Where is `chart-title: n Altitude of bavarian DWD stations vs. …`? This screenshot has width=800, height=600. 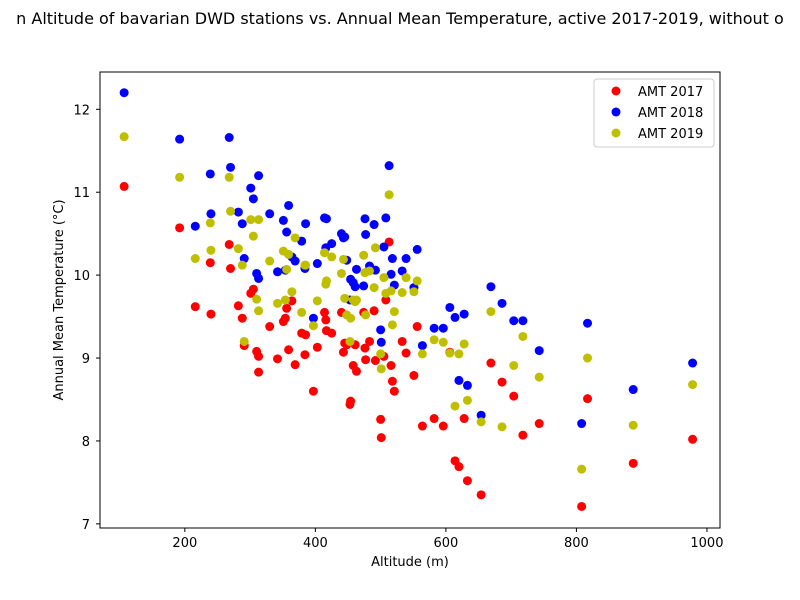 chart-title: n Altitude of bavarian DWD stations vs. … is located at coordinates (400, 18).